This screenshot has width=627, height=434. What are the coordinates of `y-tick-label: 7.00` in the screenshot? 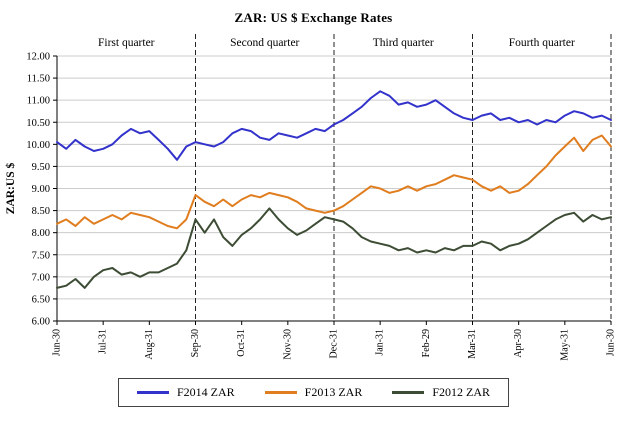 It's located at (41, 277).